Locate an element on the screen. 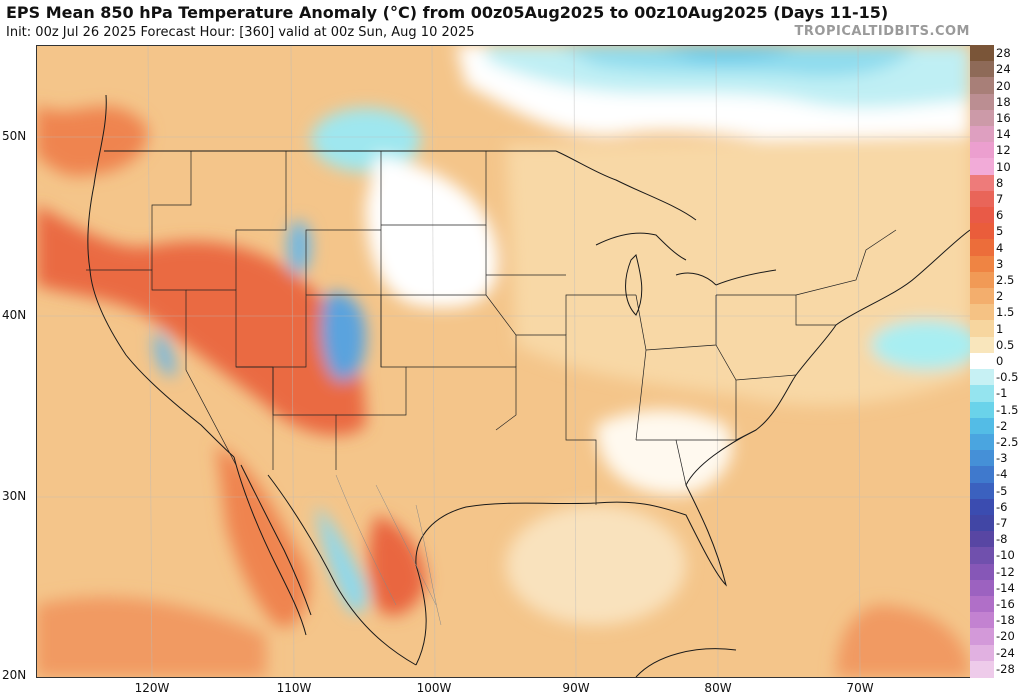  lon-label-110w: 110W is located at coordinates (294, 688).